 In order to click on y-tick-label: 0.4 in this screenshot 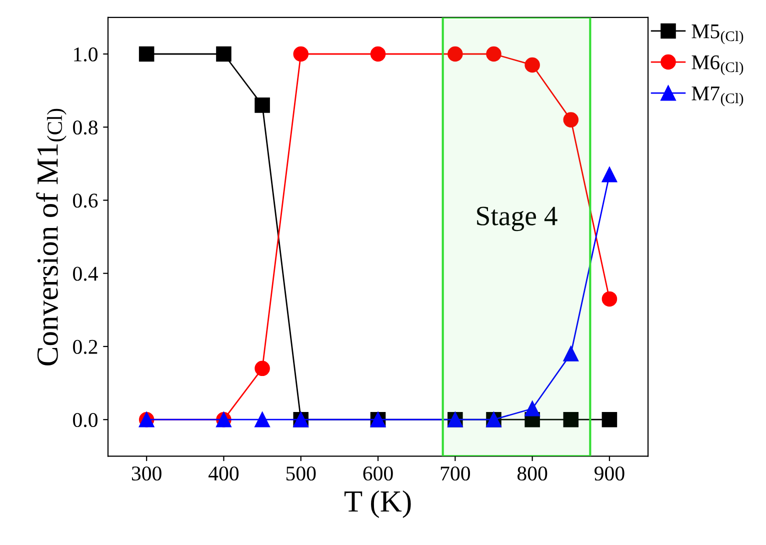, I will do `click(85, 273)`.